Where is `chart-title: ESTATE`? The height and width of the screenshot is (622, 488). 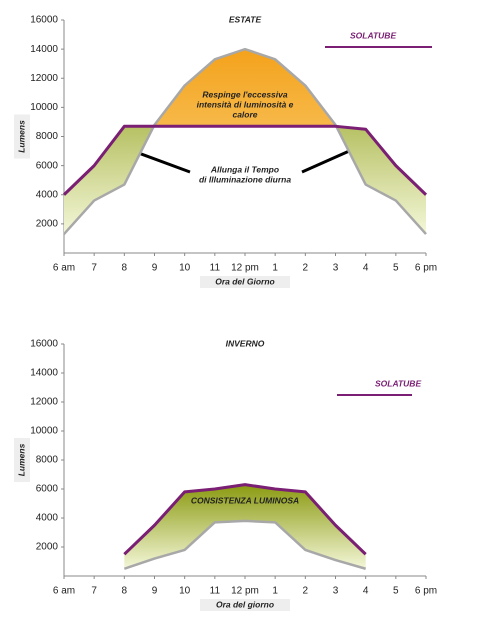 chart-title: ESTATE is located at coordinates (245, 19).